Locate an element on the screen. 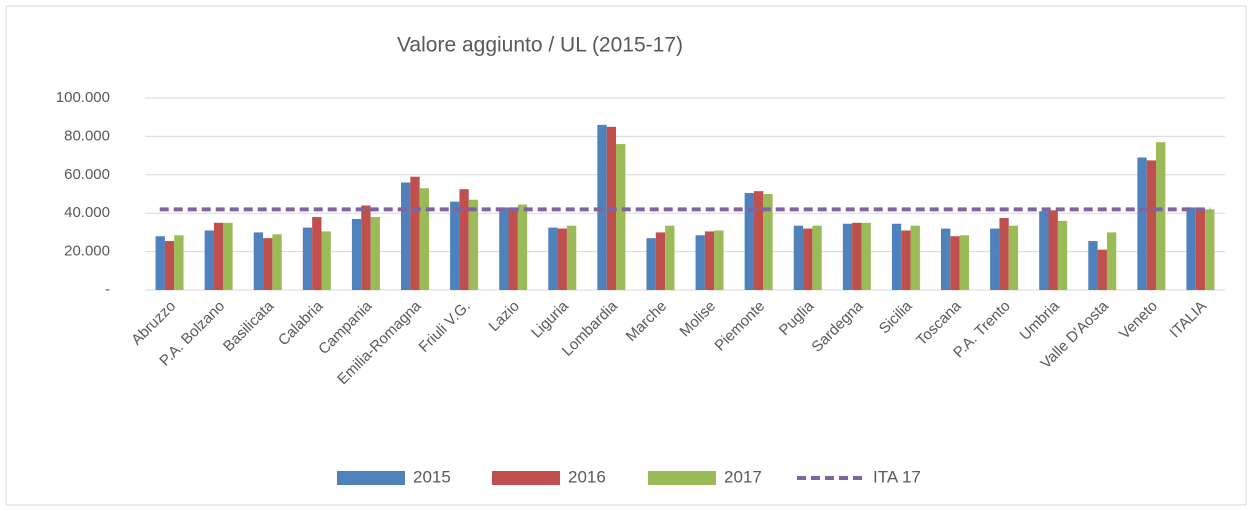 This screenshot has height=511, width=1252. y-tick-label: 60.000 is located at coordinates (87, 174).